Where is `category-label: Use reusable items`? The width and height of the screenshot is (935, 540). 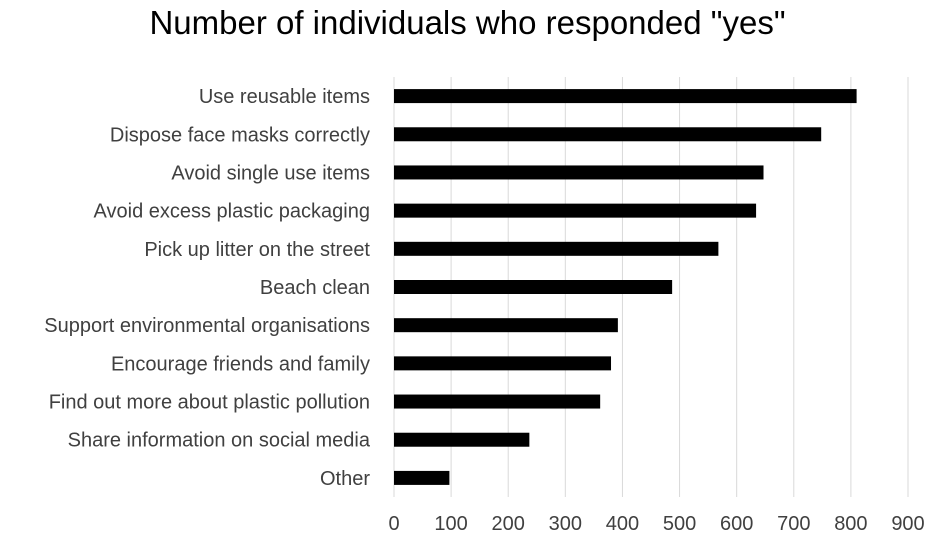 category-label: Use reusable items is located at coordinates (284, 97).